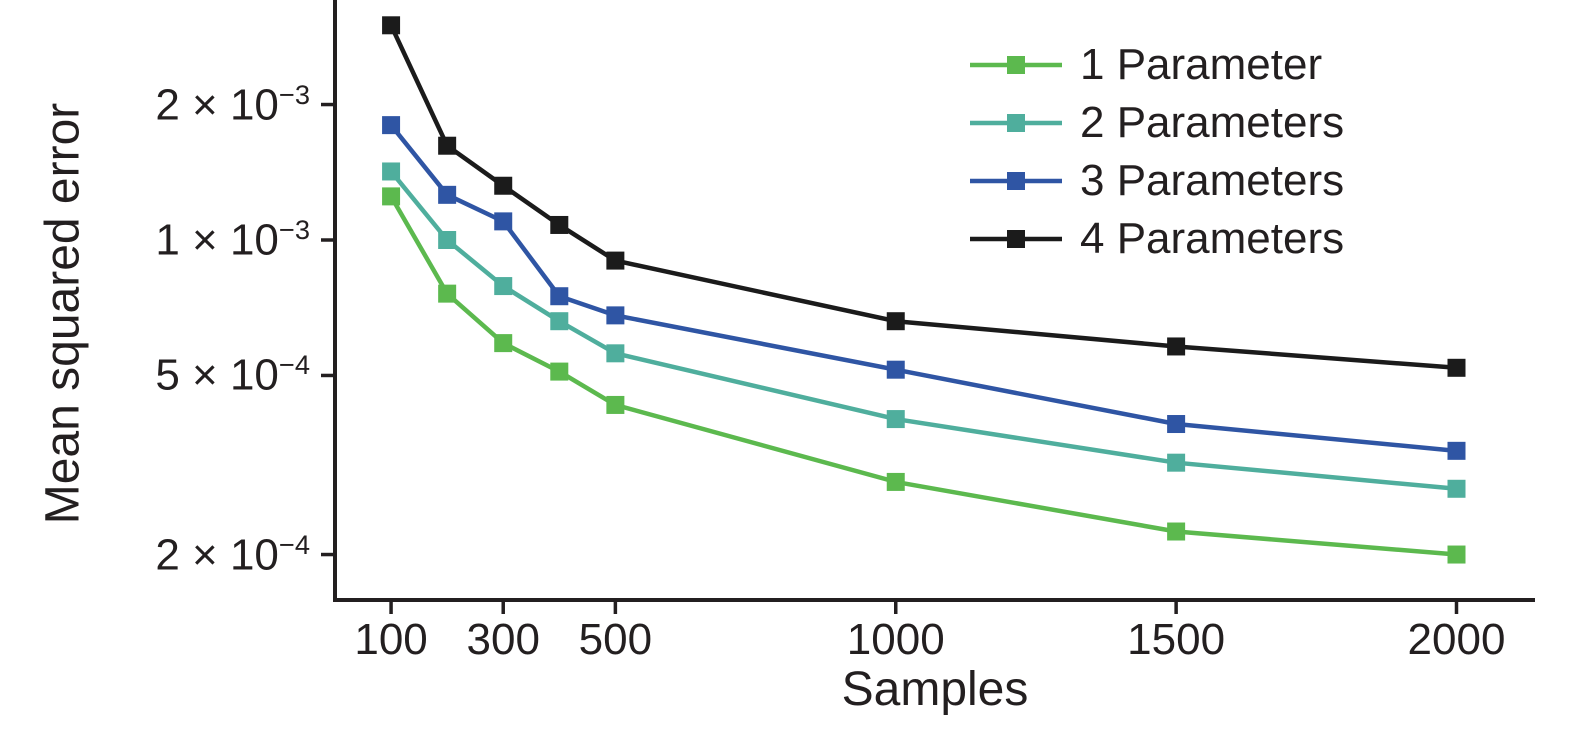 The width and height of the screenshot is (1575, 732). What do you see at coordinates (1176, 639) in the screenshot?
I see `x-tick-label: 1500` at bounding box center [1176, 639].